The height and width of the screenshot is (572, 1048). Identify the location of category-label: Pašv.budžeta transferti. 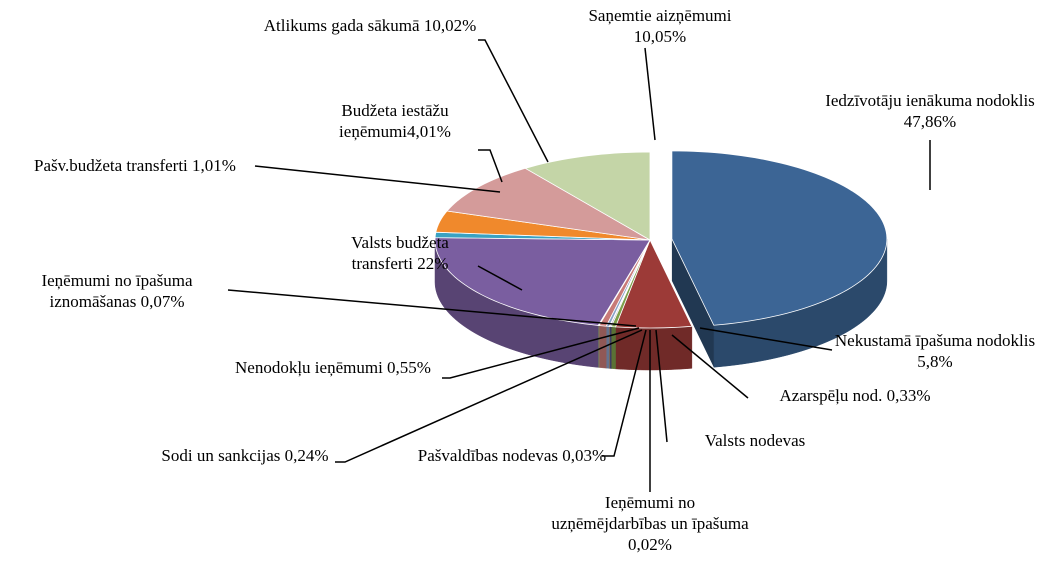
(111, 165).